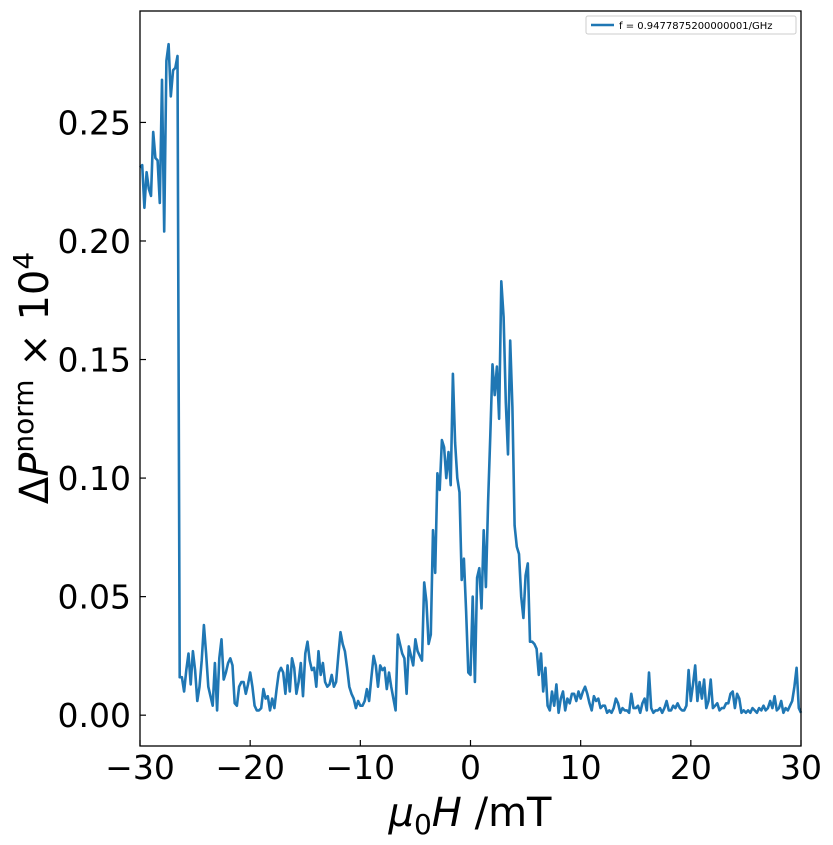  Describe the element at coordinates (581, 767) in the screenshot. I see `x-tick-label: 10` at that location.